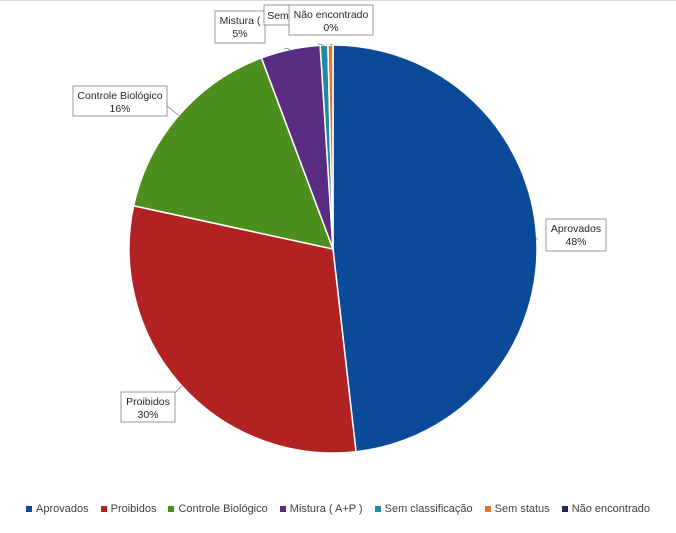  What do you see at coordinates (147, 415) in the screenshot?
I see `data-label-value-proibidos: 30%` at bounding box center [147, 415].